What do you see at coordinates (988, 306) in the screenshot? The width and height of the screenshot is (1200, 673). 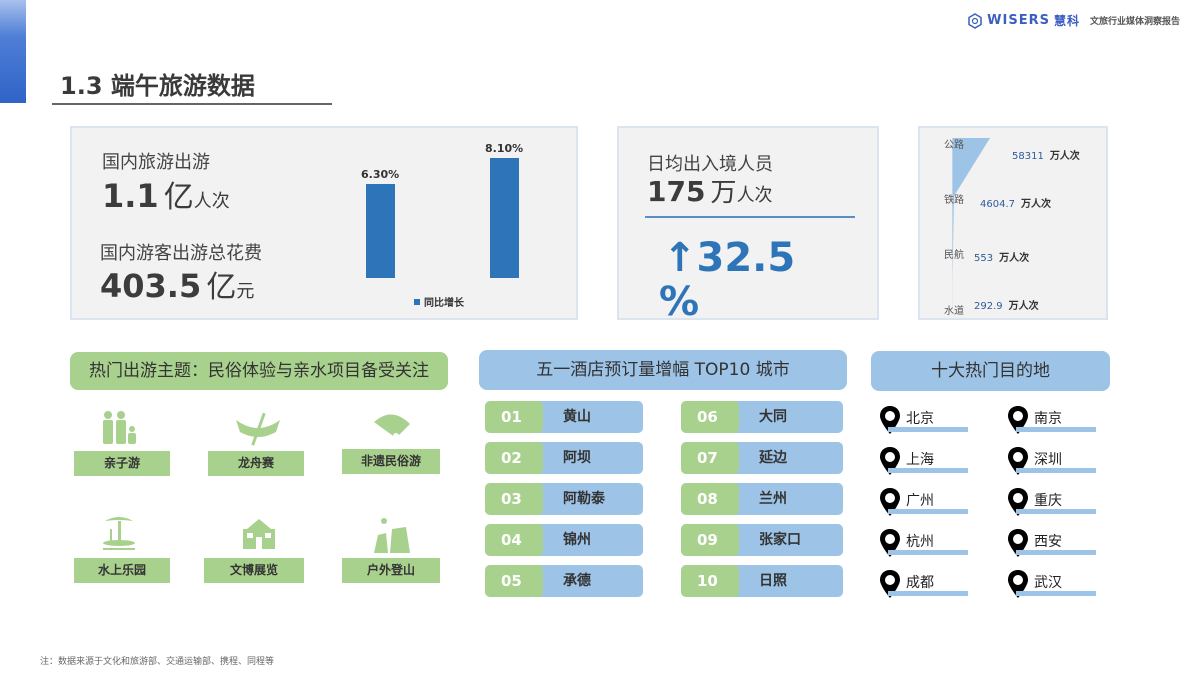 I see `mode-value-water: 292.9` at bounding box center [988, 306].